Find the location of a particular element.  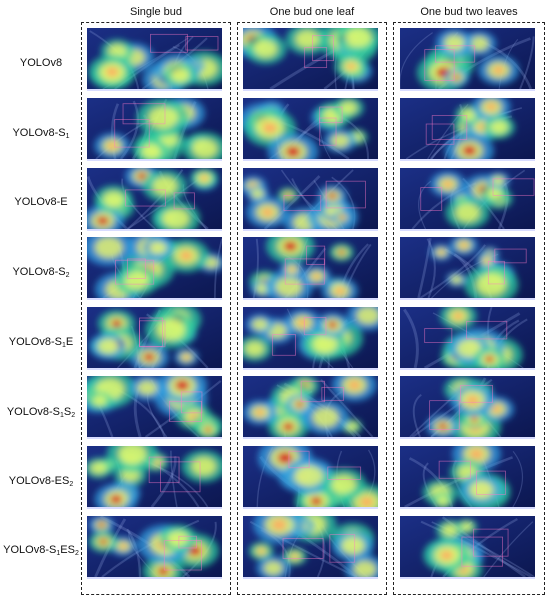

heatmap-cell-r7-c3 is located at coordinates (467, 477).